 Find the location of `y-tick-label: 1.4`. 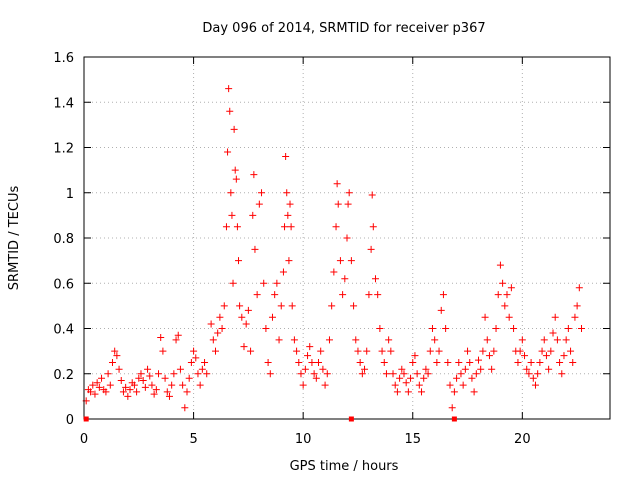

y-tick-label: 1.4 is located at coordinates (63, 103).